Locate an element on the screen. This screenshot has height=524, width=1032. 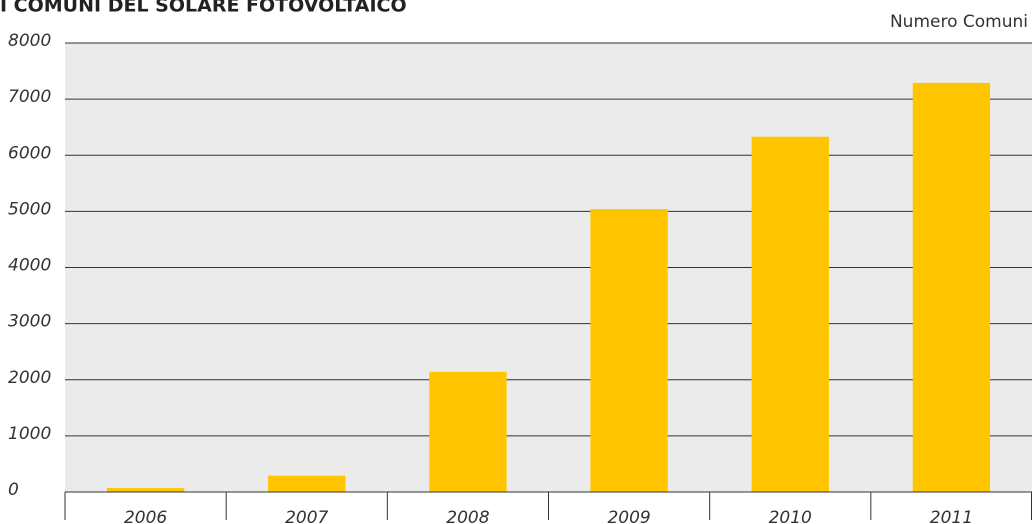
x-tick-label: 2008 is located at coordinates (467, 516).